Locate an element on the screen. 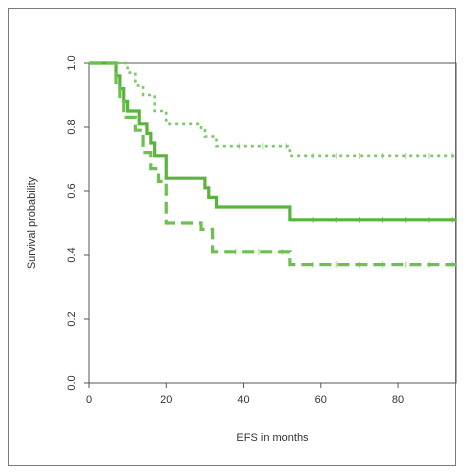 The image size is (468, 474). x-tick-label: 60 is located at coordinates (321, 400).